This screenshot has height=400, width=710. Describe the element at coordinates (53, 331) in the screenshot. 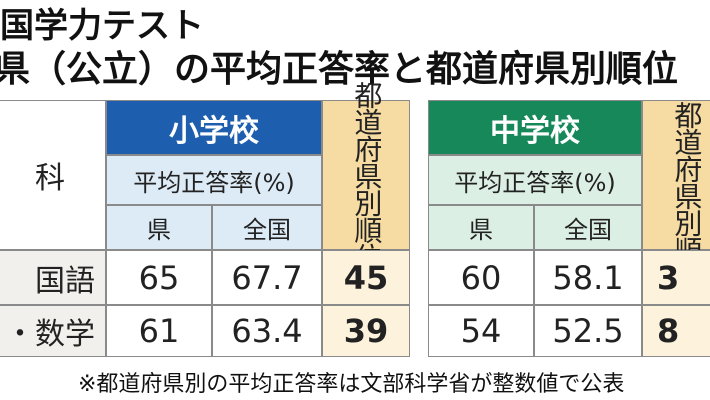

I see `subject: ・数学` at that location.